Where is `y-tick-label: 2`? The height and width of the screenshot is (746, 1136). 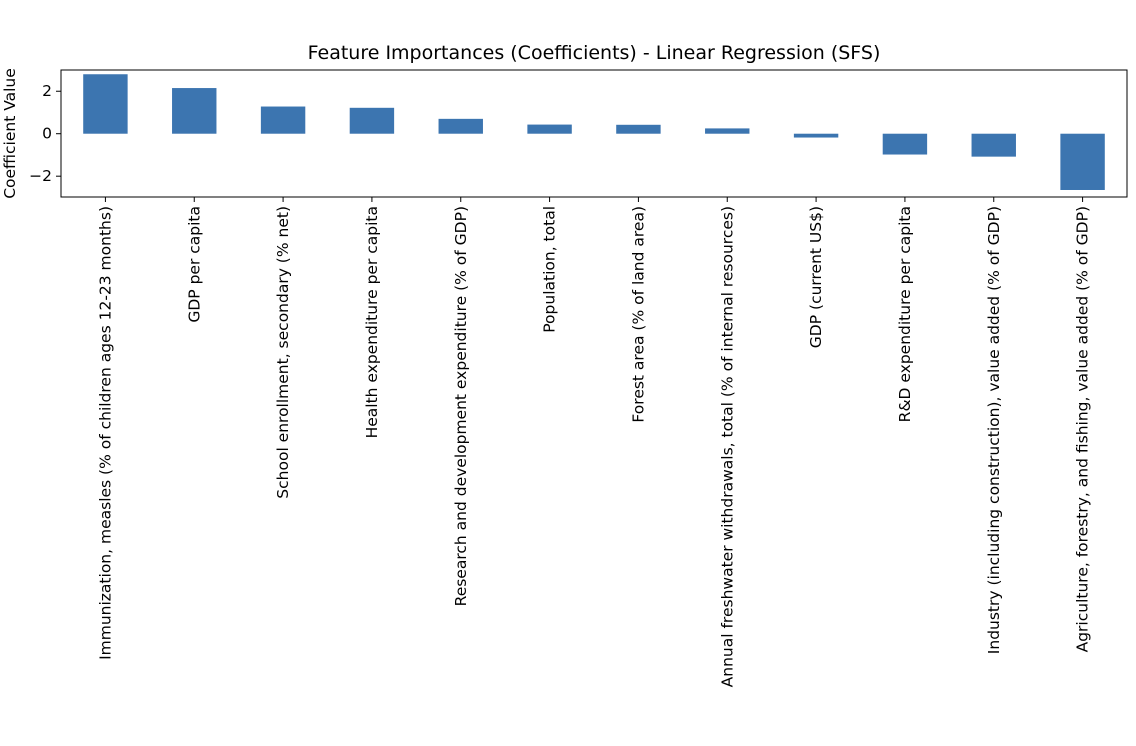 y-tick-label: 2 is located at coordinates (47, 91).